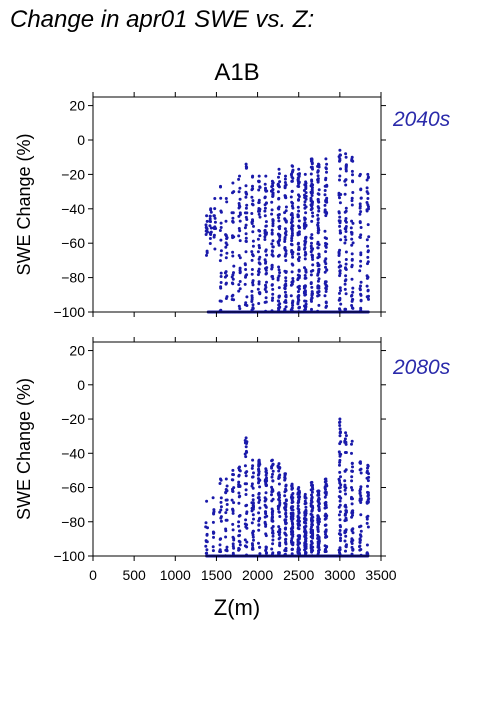  I want to click on scatter-points-2080s, so click(287, 487).